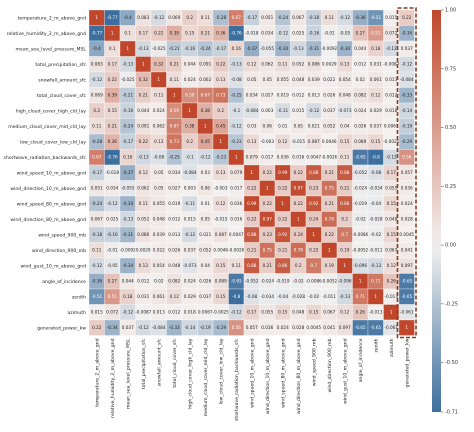  Describe the element at coordinates (376, 218) in the screenshot. I see `cell-label: -0.028` at that location.